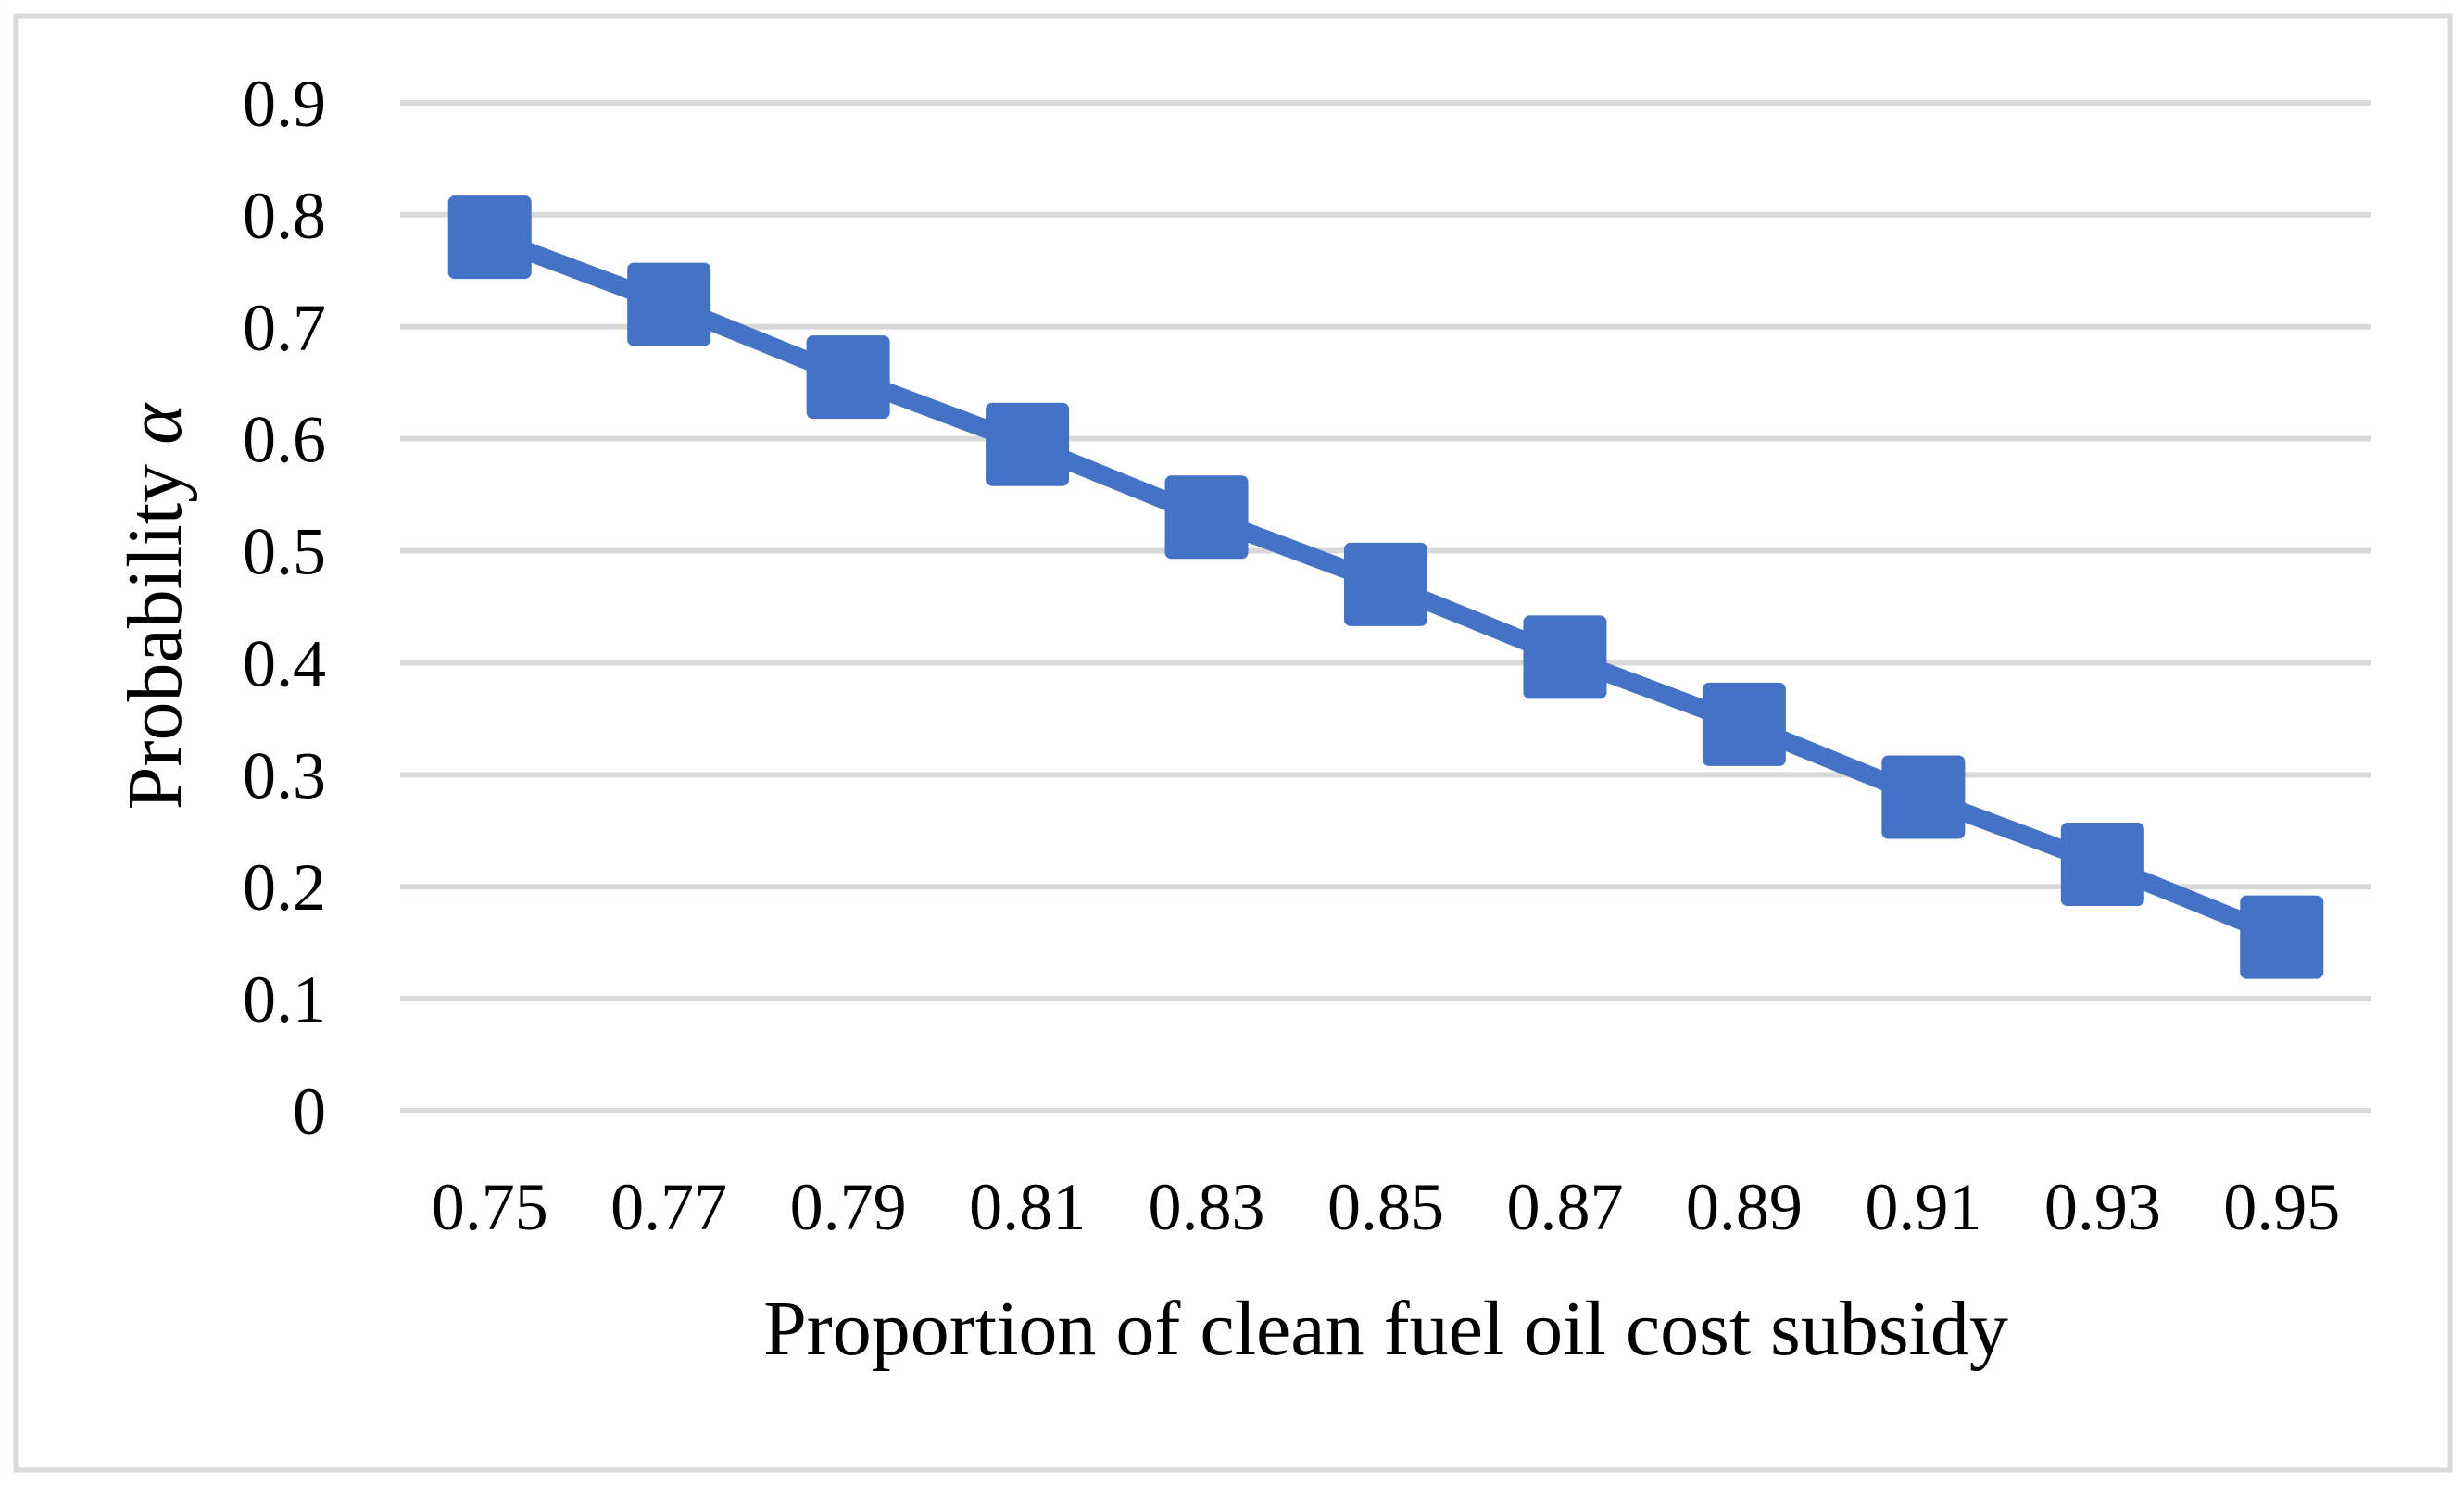 The height and width of the screenshot is (1497, 2464). What do you see at coordinates (284, 216) in the screenshot?
I see `y-tick-label: 0.8` at bounding box center [284, 216].